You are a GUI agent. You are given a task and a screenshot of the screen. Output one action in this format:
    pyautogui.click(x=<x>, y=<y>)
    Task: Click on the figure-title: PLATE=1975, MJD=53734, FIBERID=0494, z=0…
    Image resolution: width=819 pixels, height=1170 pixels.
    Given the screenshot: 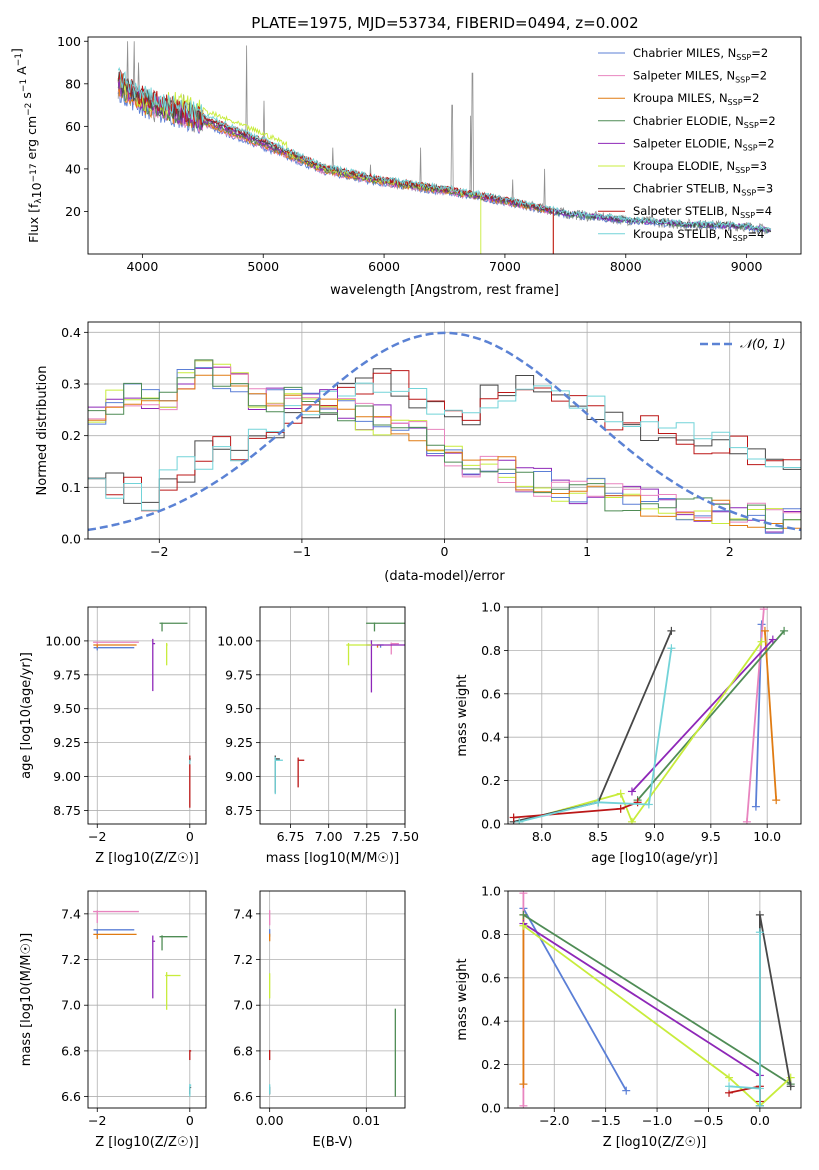 What is the action you would take?
    pyautogui.click(x=444, y=23)
    